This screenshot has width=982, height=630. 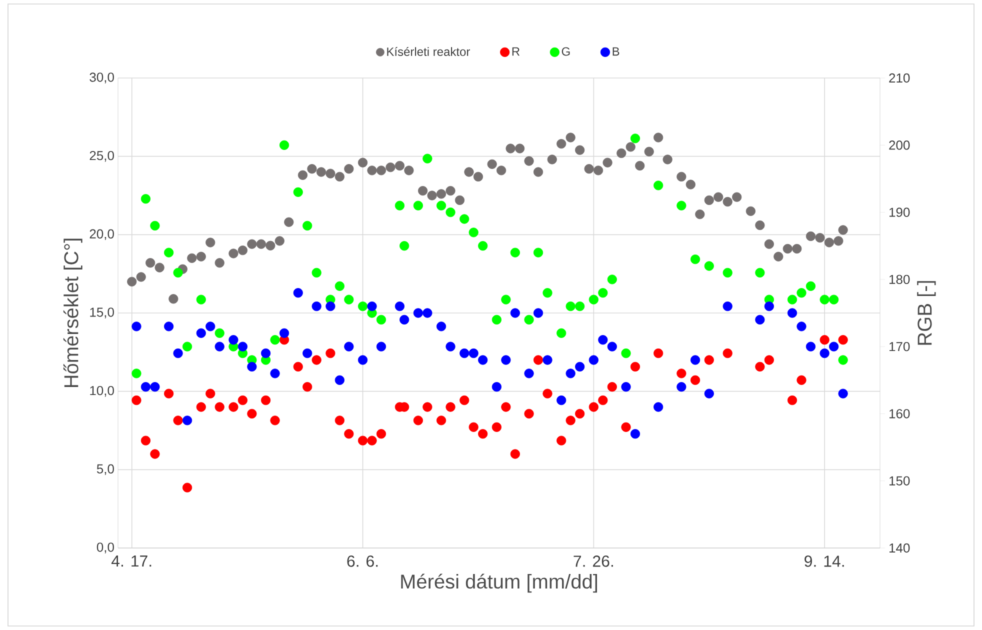 I want to click on legend-label: R, so click(x=516, y=51).